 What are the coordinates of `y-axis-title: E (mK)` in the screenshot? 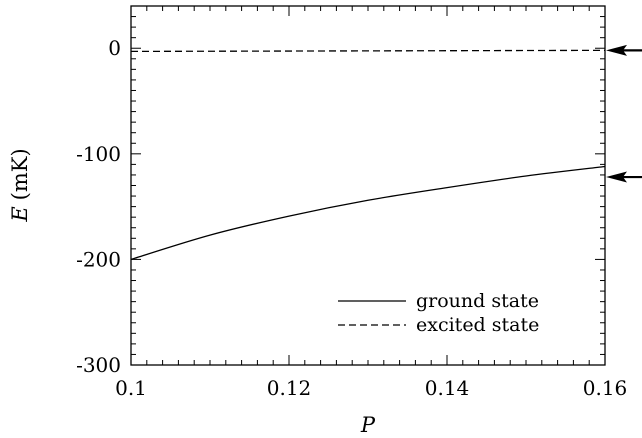 It's located at (20, 185).